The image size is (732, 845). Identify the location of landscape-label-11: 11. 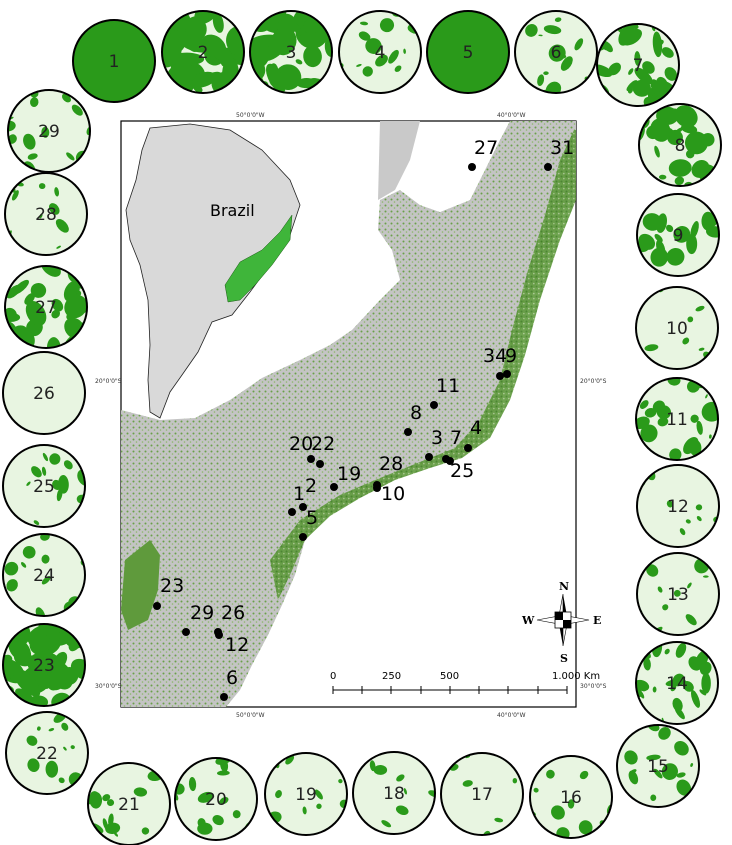
(677, 420).